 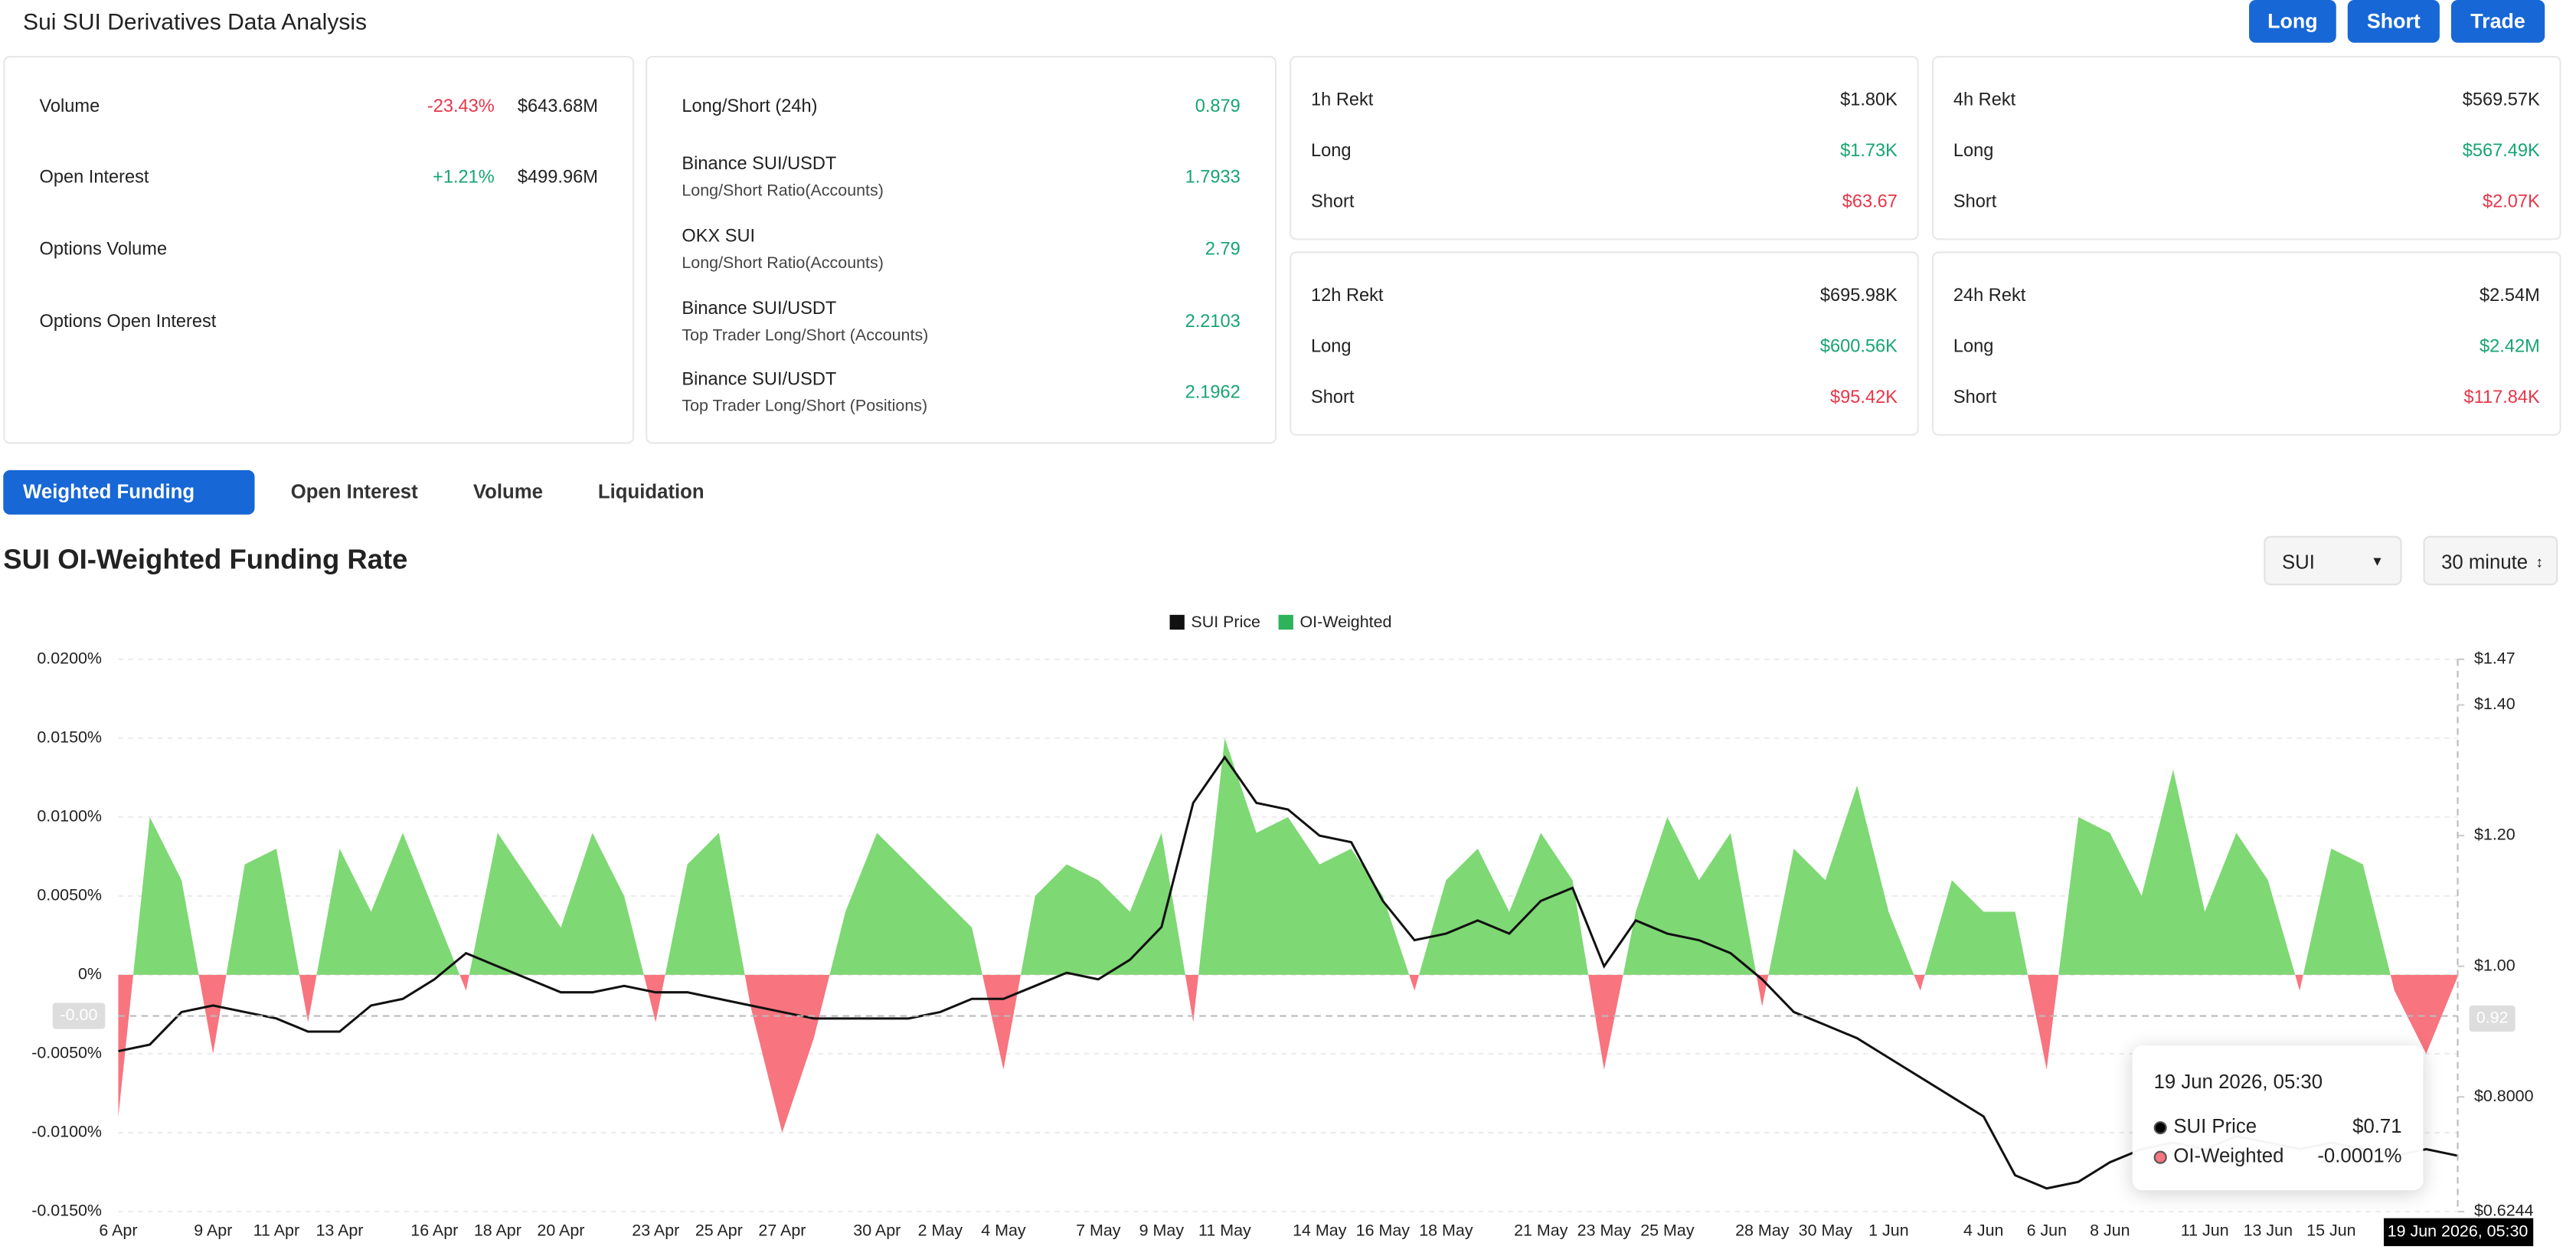 What do you see at coordinates (1383, 1230) in the screenshot?
I see `x-tick-label: 16 May` at bounding box center [1383, 1230].